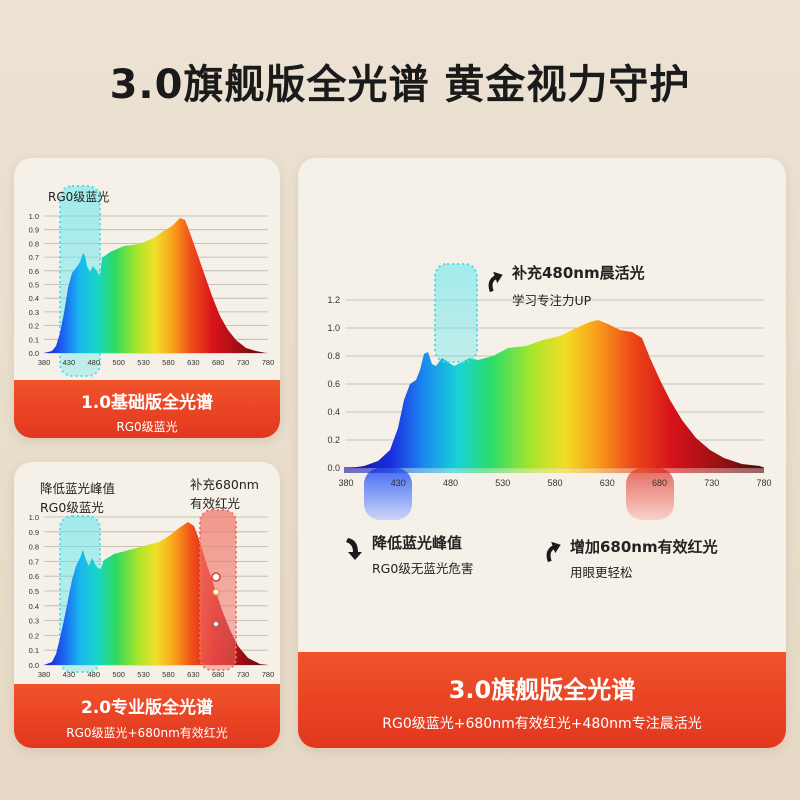  I want to click on y-tick-label: 1.2, so click(333, 300).